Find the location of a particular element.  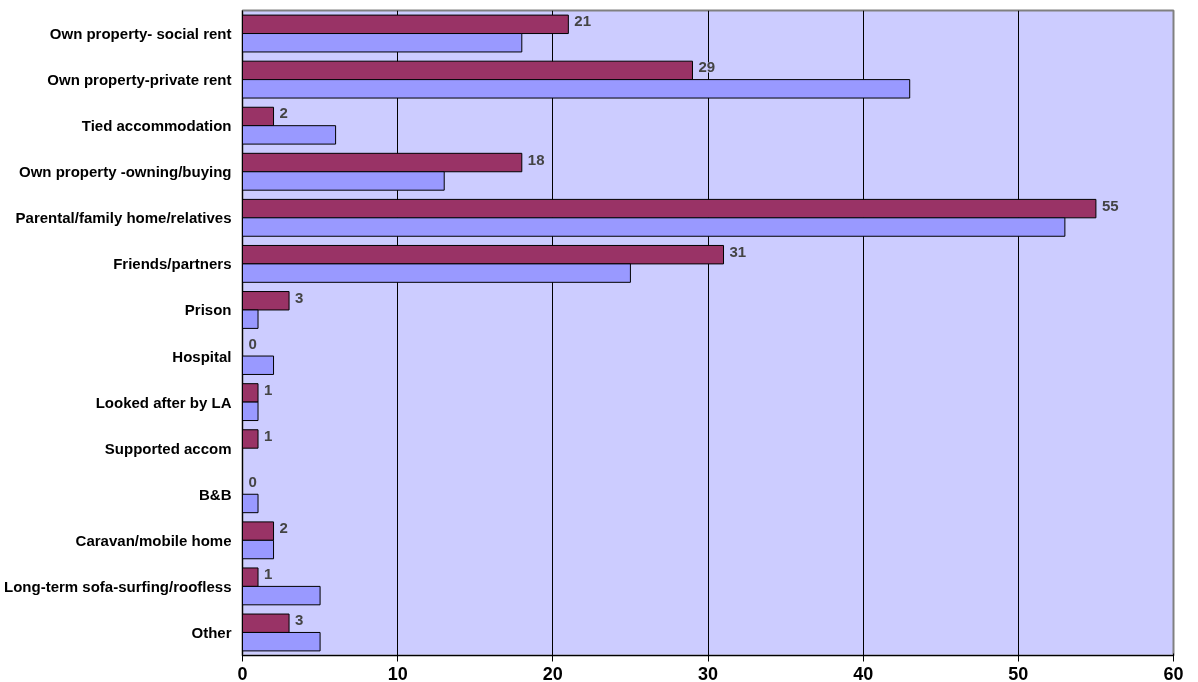

y-tick-label: Own property- social rent is located at coordinates (140, 34).